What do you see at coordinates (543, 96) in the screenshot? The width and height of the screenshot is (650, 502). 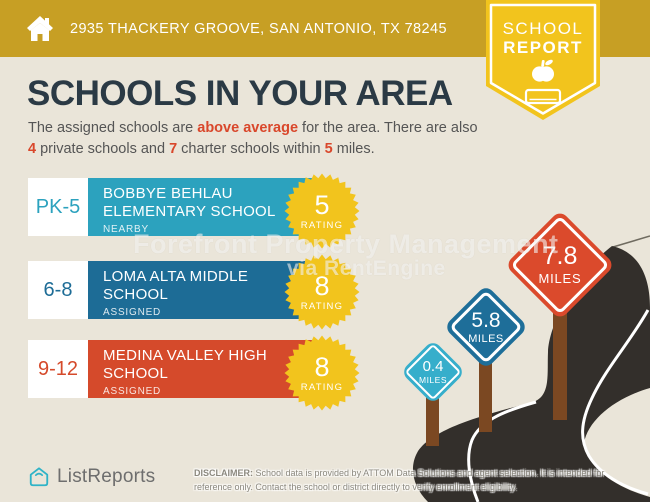 I see `book-icon` at bounding box center [543, 96].